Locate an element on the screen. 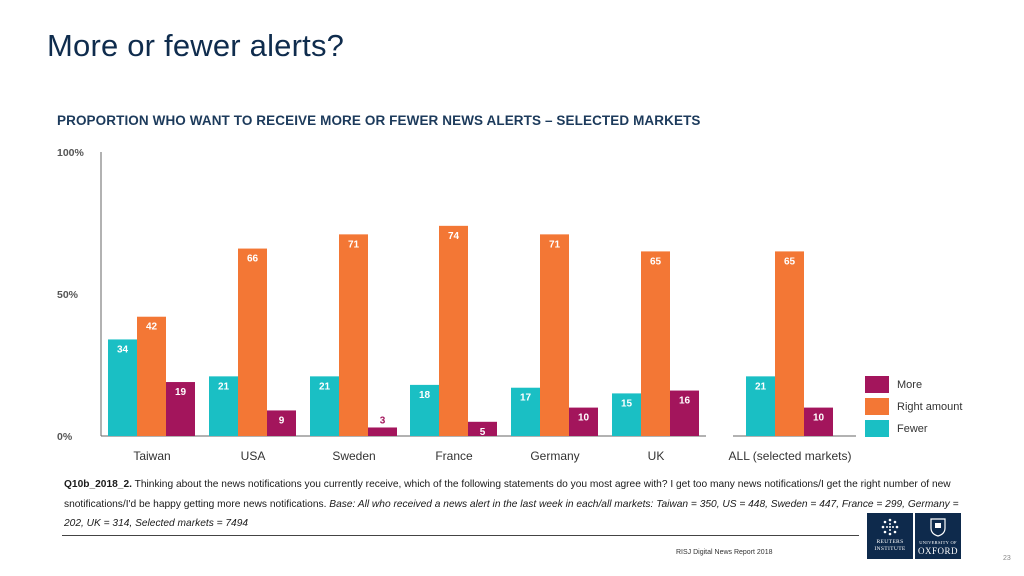 The width and height of the screenshot is (1024, 576). data-label: 42 is located at coordinates (152, 327).